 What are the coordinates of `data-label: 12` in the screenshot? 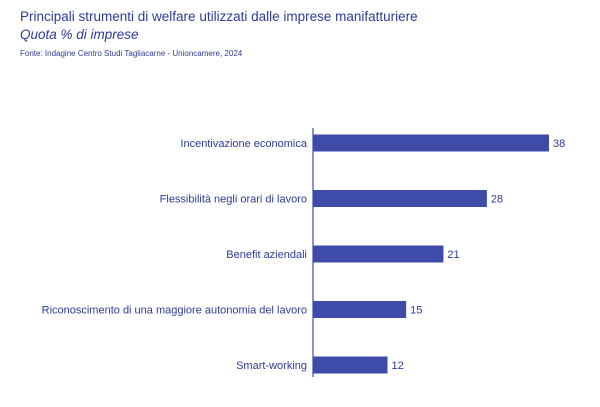 It's located at (398, 366).